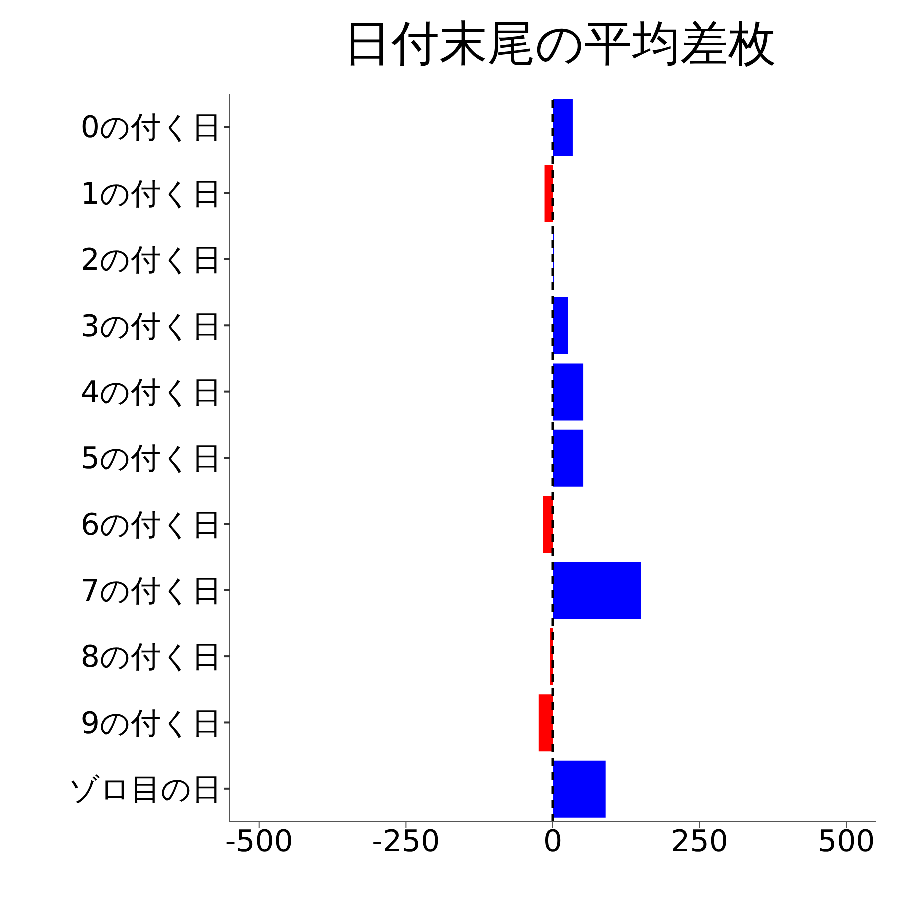 This screenshot has width=900, height=900. I want to click on y-tick-label: 9の付く日, so click(151, 724).